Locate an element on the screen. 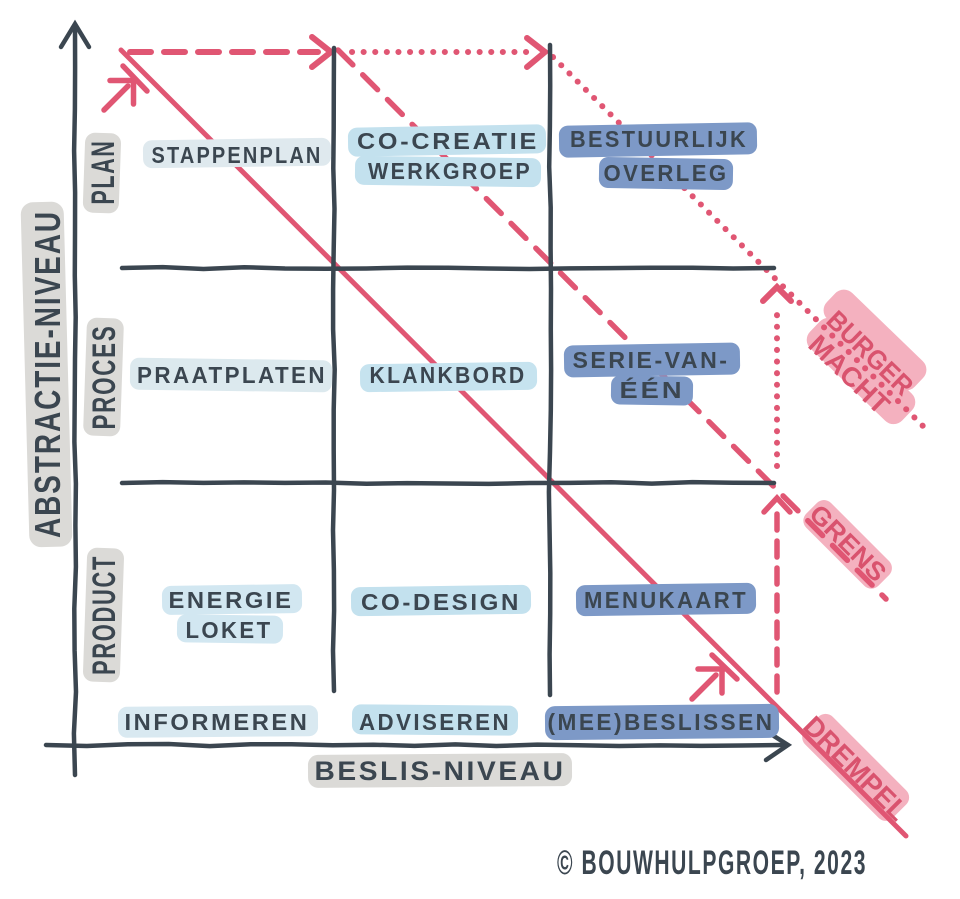 The image size is (960, 899). svg-text: WERKGROEP is located at coordinates (450, 171).